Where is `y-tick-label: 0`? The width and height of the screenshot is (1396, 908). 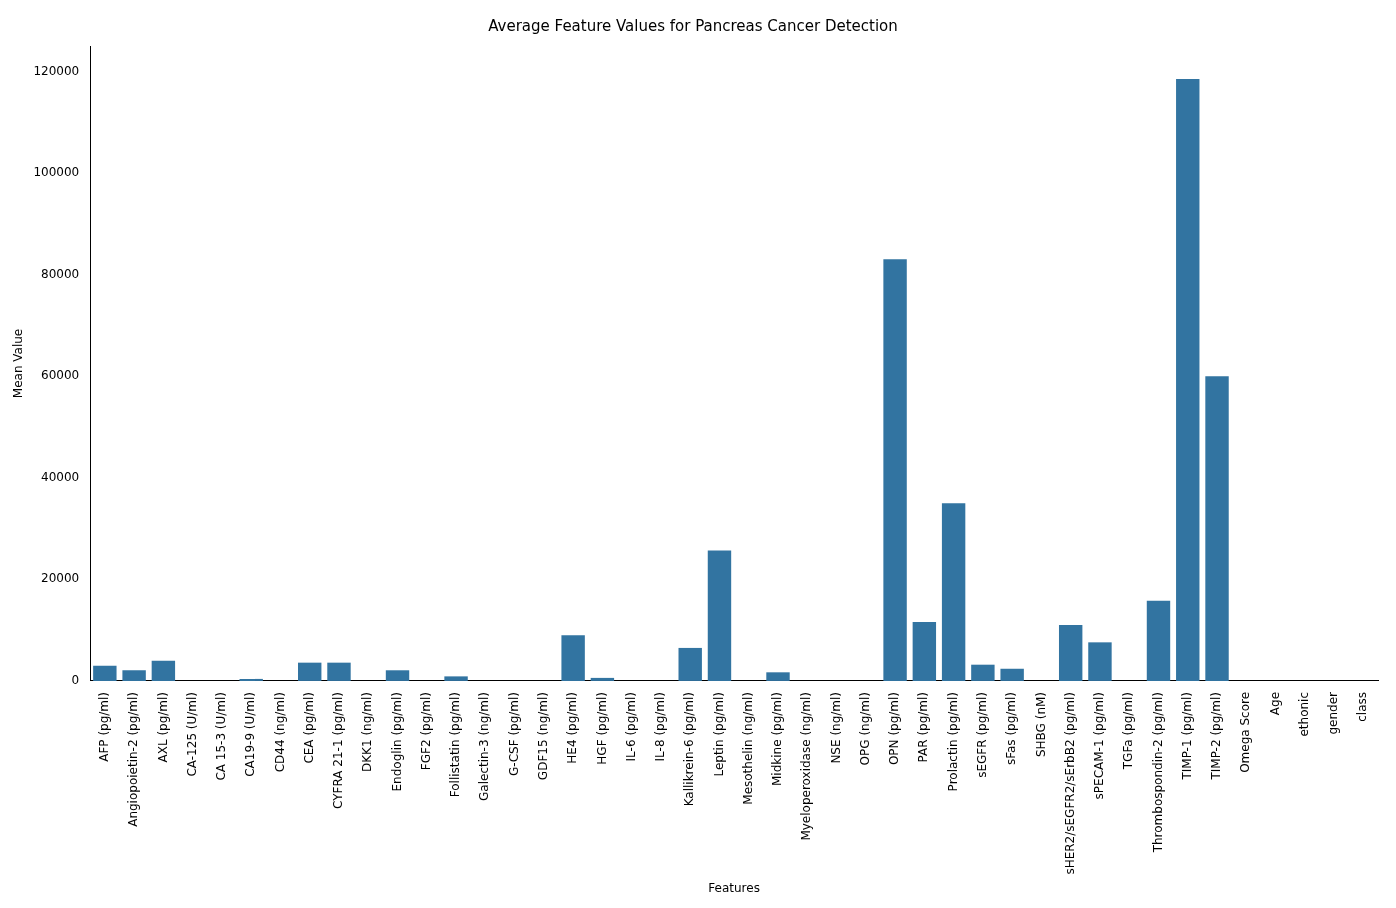 y-tick-label: 0 is located at coordinates (75, 680).